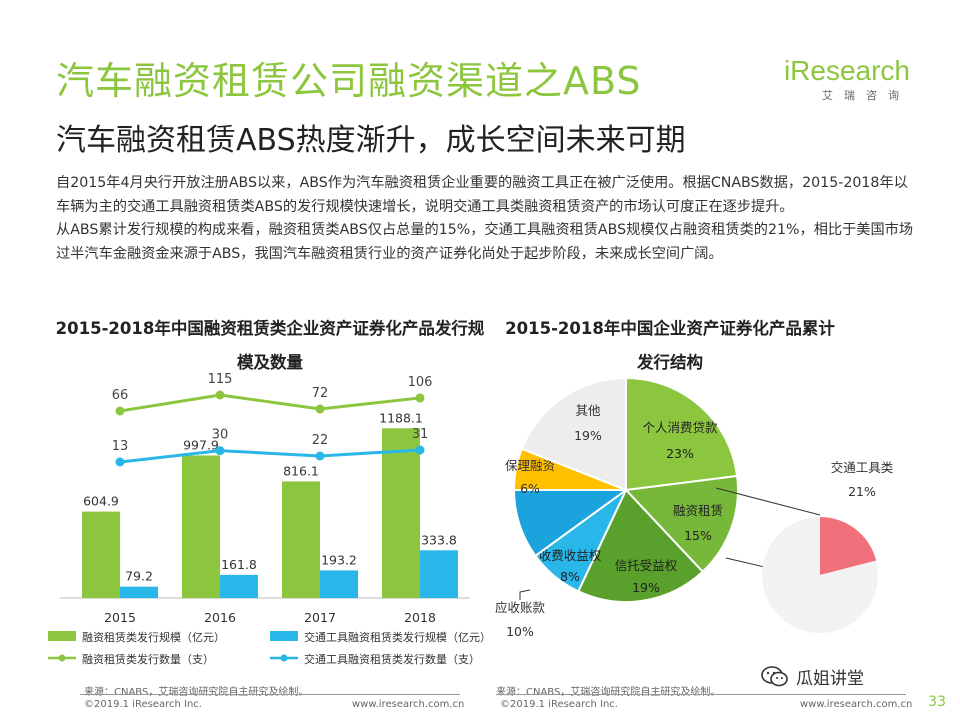 This screenshot has height=720, width=960. What do you see at coordinates (120, 395) in the screenshot?
I see `point-label-lease-2015: 66` at bounding box center [120, 395].